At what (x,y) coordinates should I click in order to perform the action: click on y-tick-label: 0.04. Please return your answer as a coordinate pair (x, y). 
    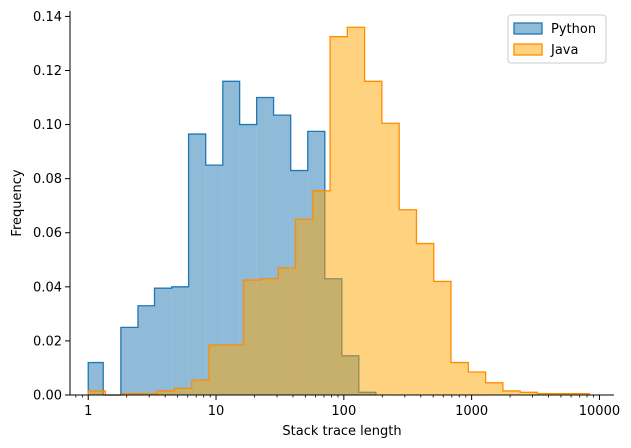
    Looking at the image, I should click on (47, 287).